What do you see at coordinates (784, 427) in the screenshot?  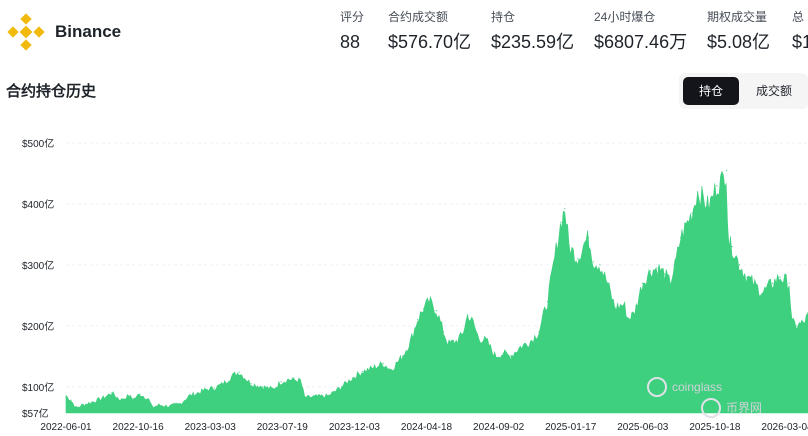 I see `x-tick-label: 2026-03-04` at bounding box center [784, 427].